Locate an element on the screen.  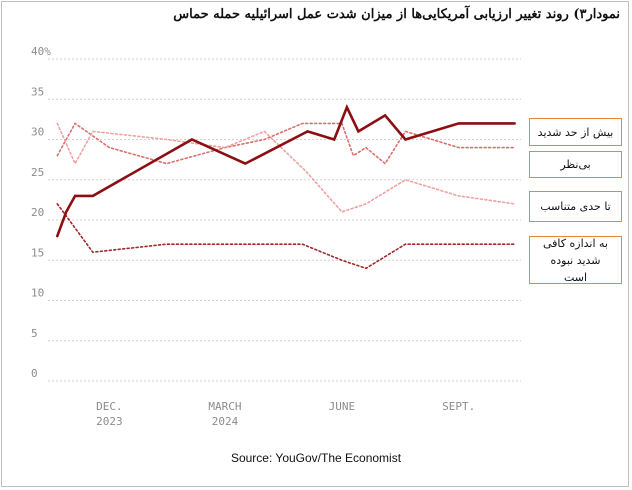
y-tick-label: 25 is located at coordinates (37, 172).